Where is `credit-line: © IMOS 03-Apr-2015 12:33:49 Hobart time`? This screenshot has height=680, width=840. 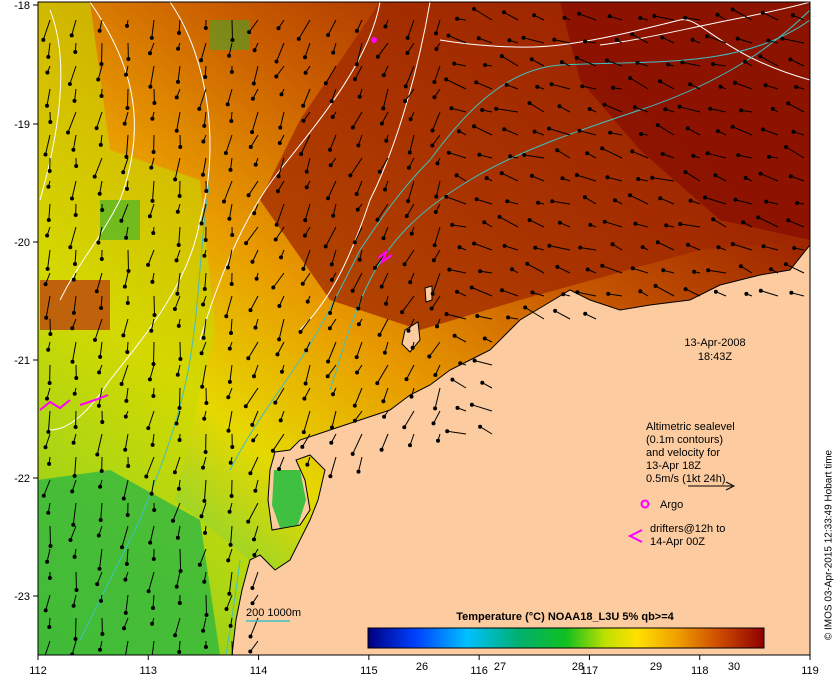 credit-line: © IMOS 03-Apr-2015 12:33:49 Hobart time is located at coordinates (829, 545).